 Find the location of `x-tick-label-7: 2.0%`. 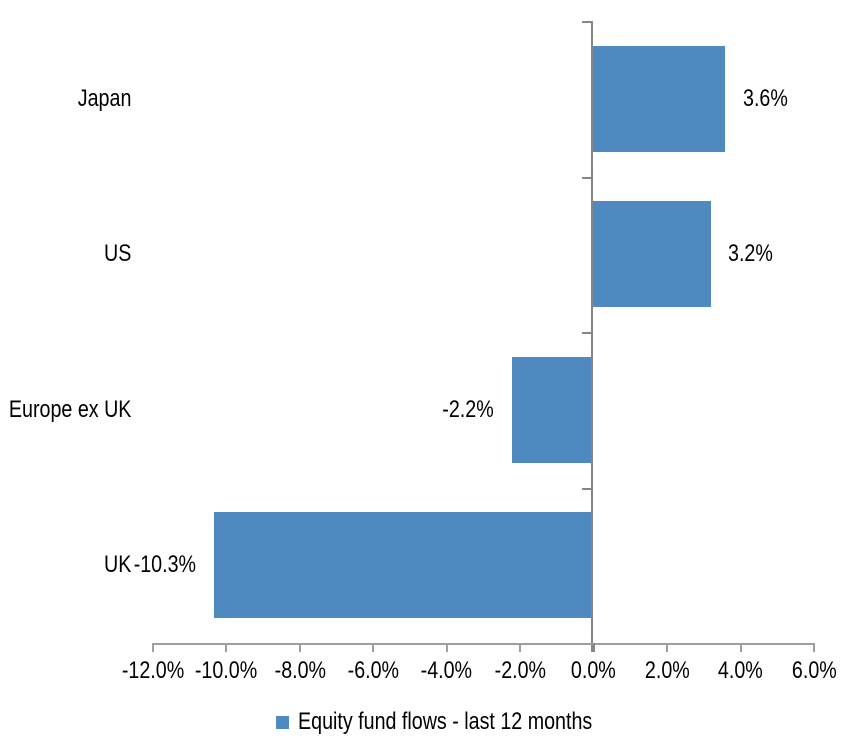

x-tick-label-7: 2.0% is located at coordinates (667, 670).